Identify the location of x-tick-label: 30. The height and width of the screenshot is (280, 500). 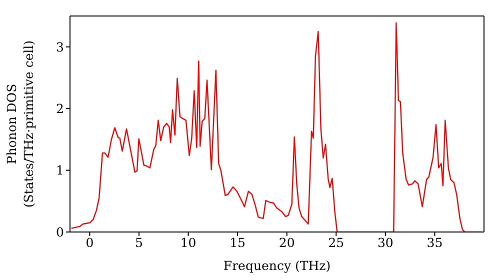
(385, 242).